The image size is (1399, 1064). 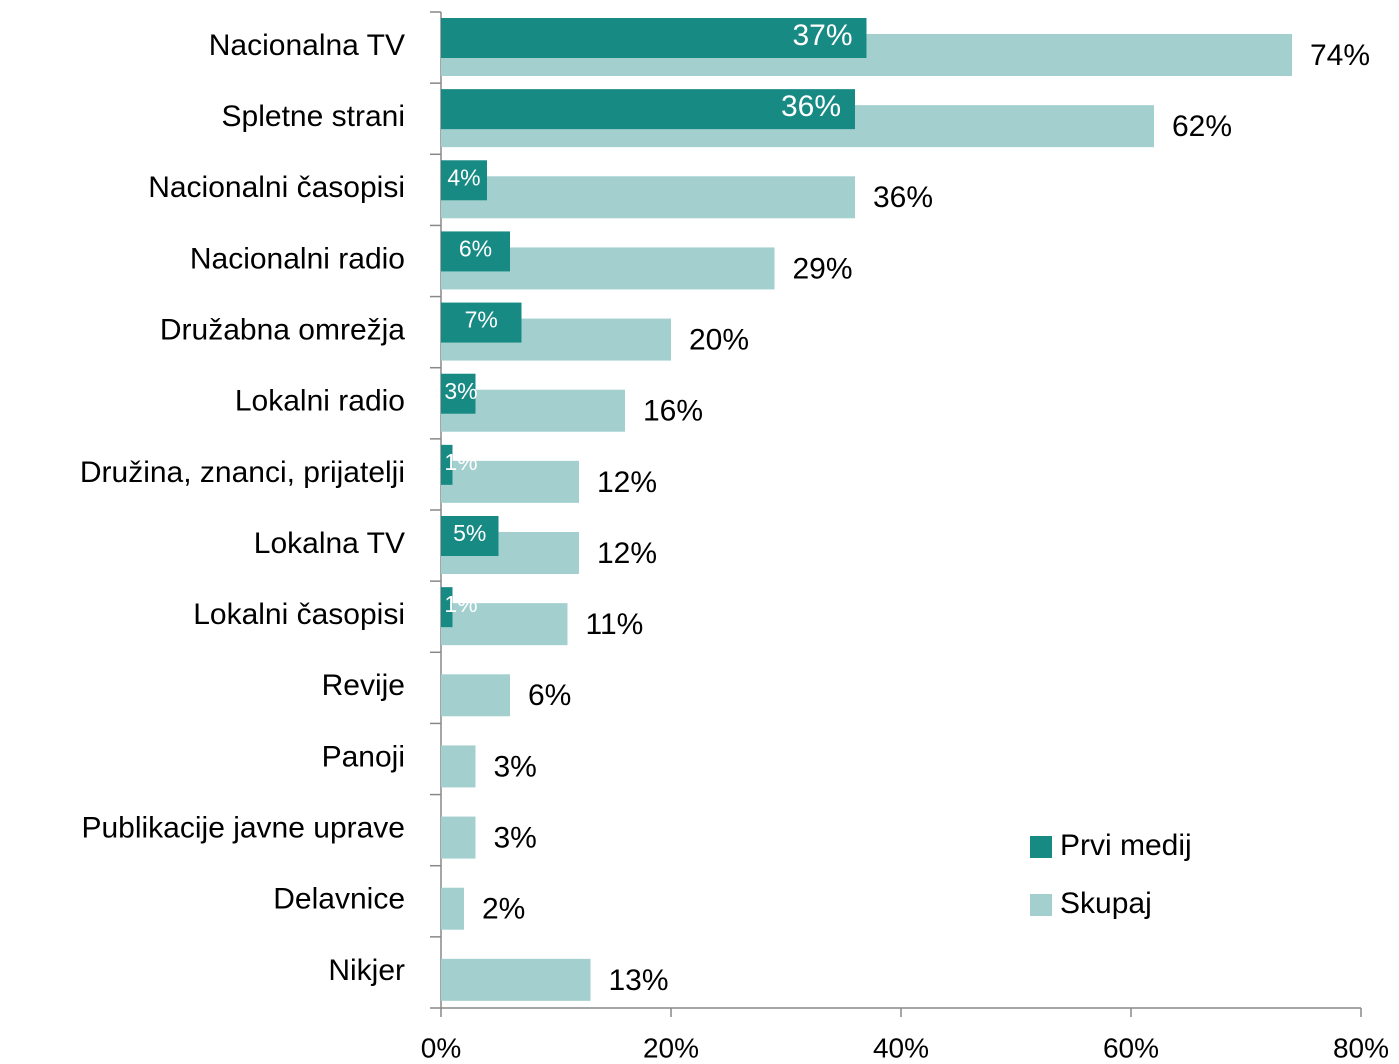 What do you see at coordinates (1106, 903) in the screenshot?
I see `legend-label: Skupaj` at bounding box center [1106, 903].